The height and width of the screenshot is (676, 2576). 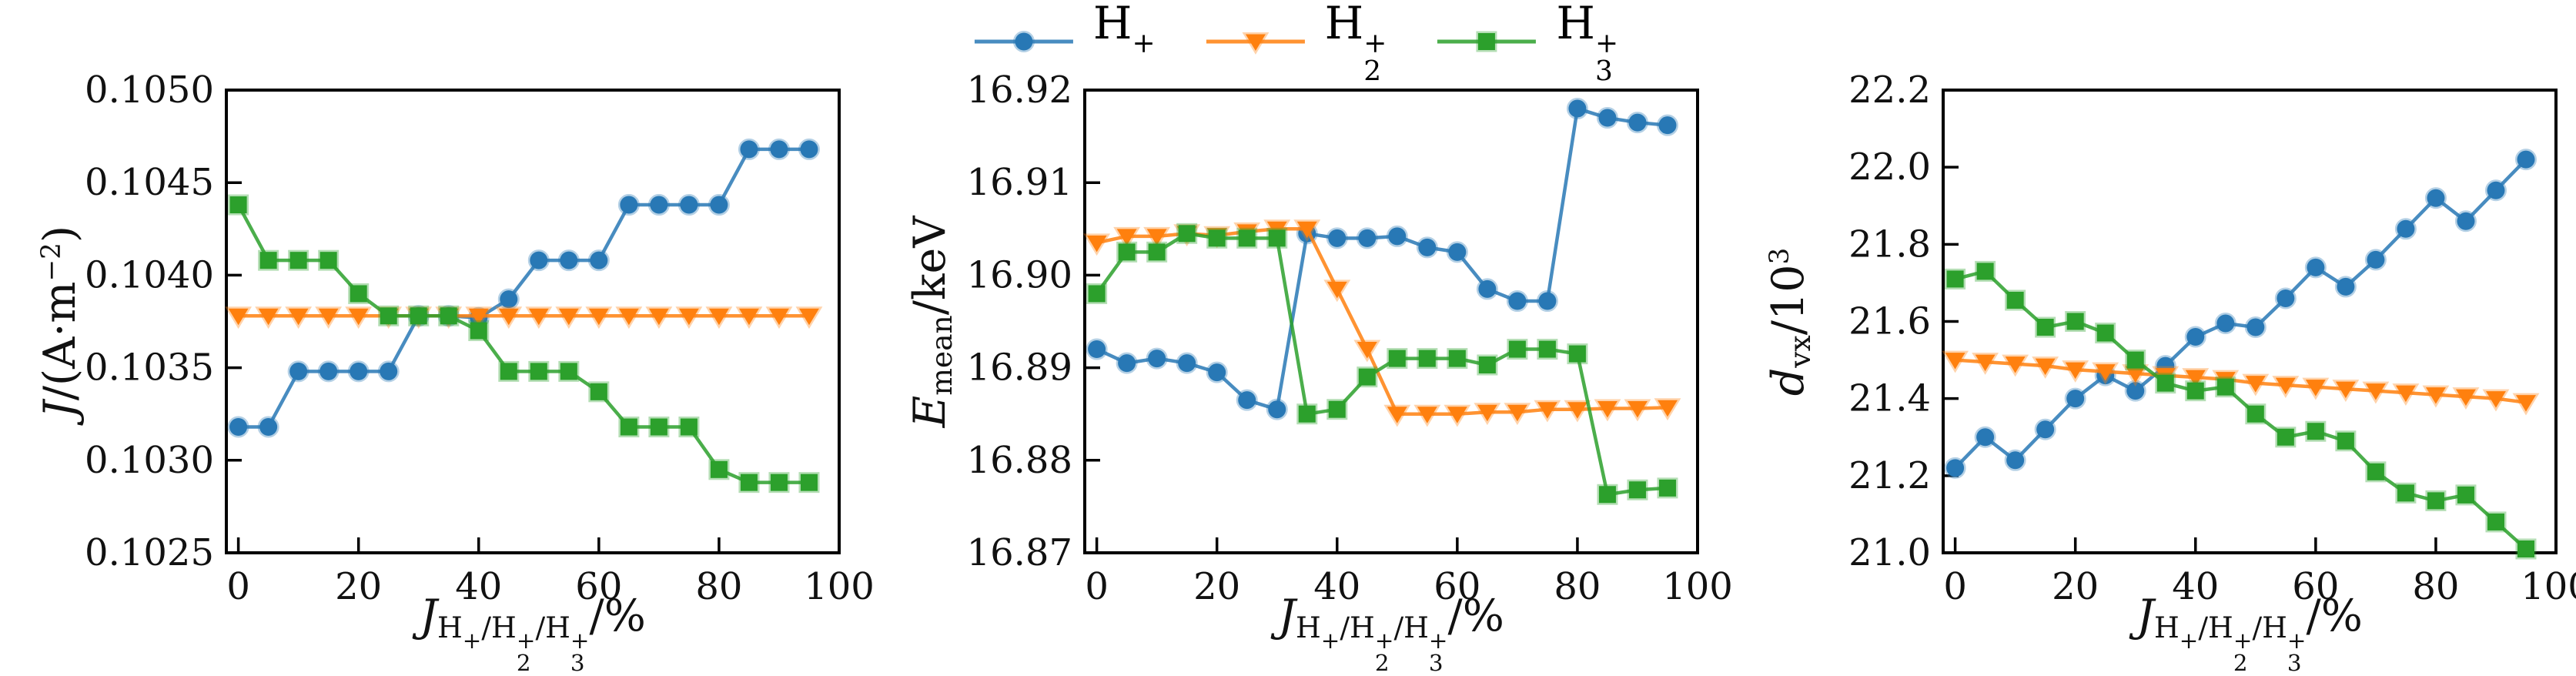 What do you see at coordinates (150, 368) in the screenshot?
I see `svg-text: 0.1035` at bounding box center [150, 368].